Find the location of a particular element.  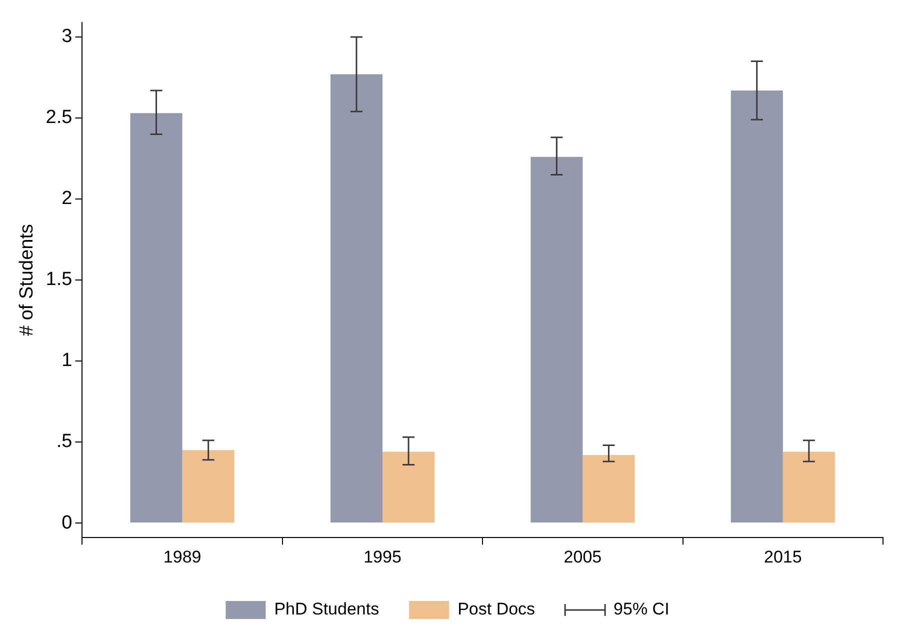

y-tick-label: 1.5 is located at coordinates (59, 279).